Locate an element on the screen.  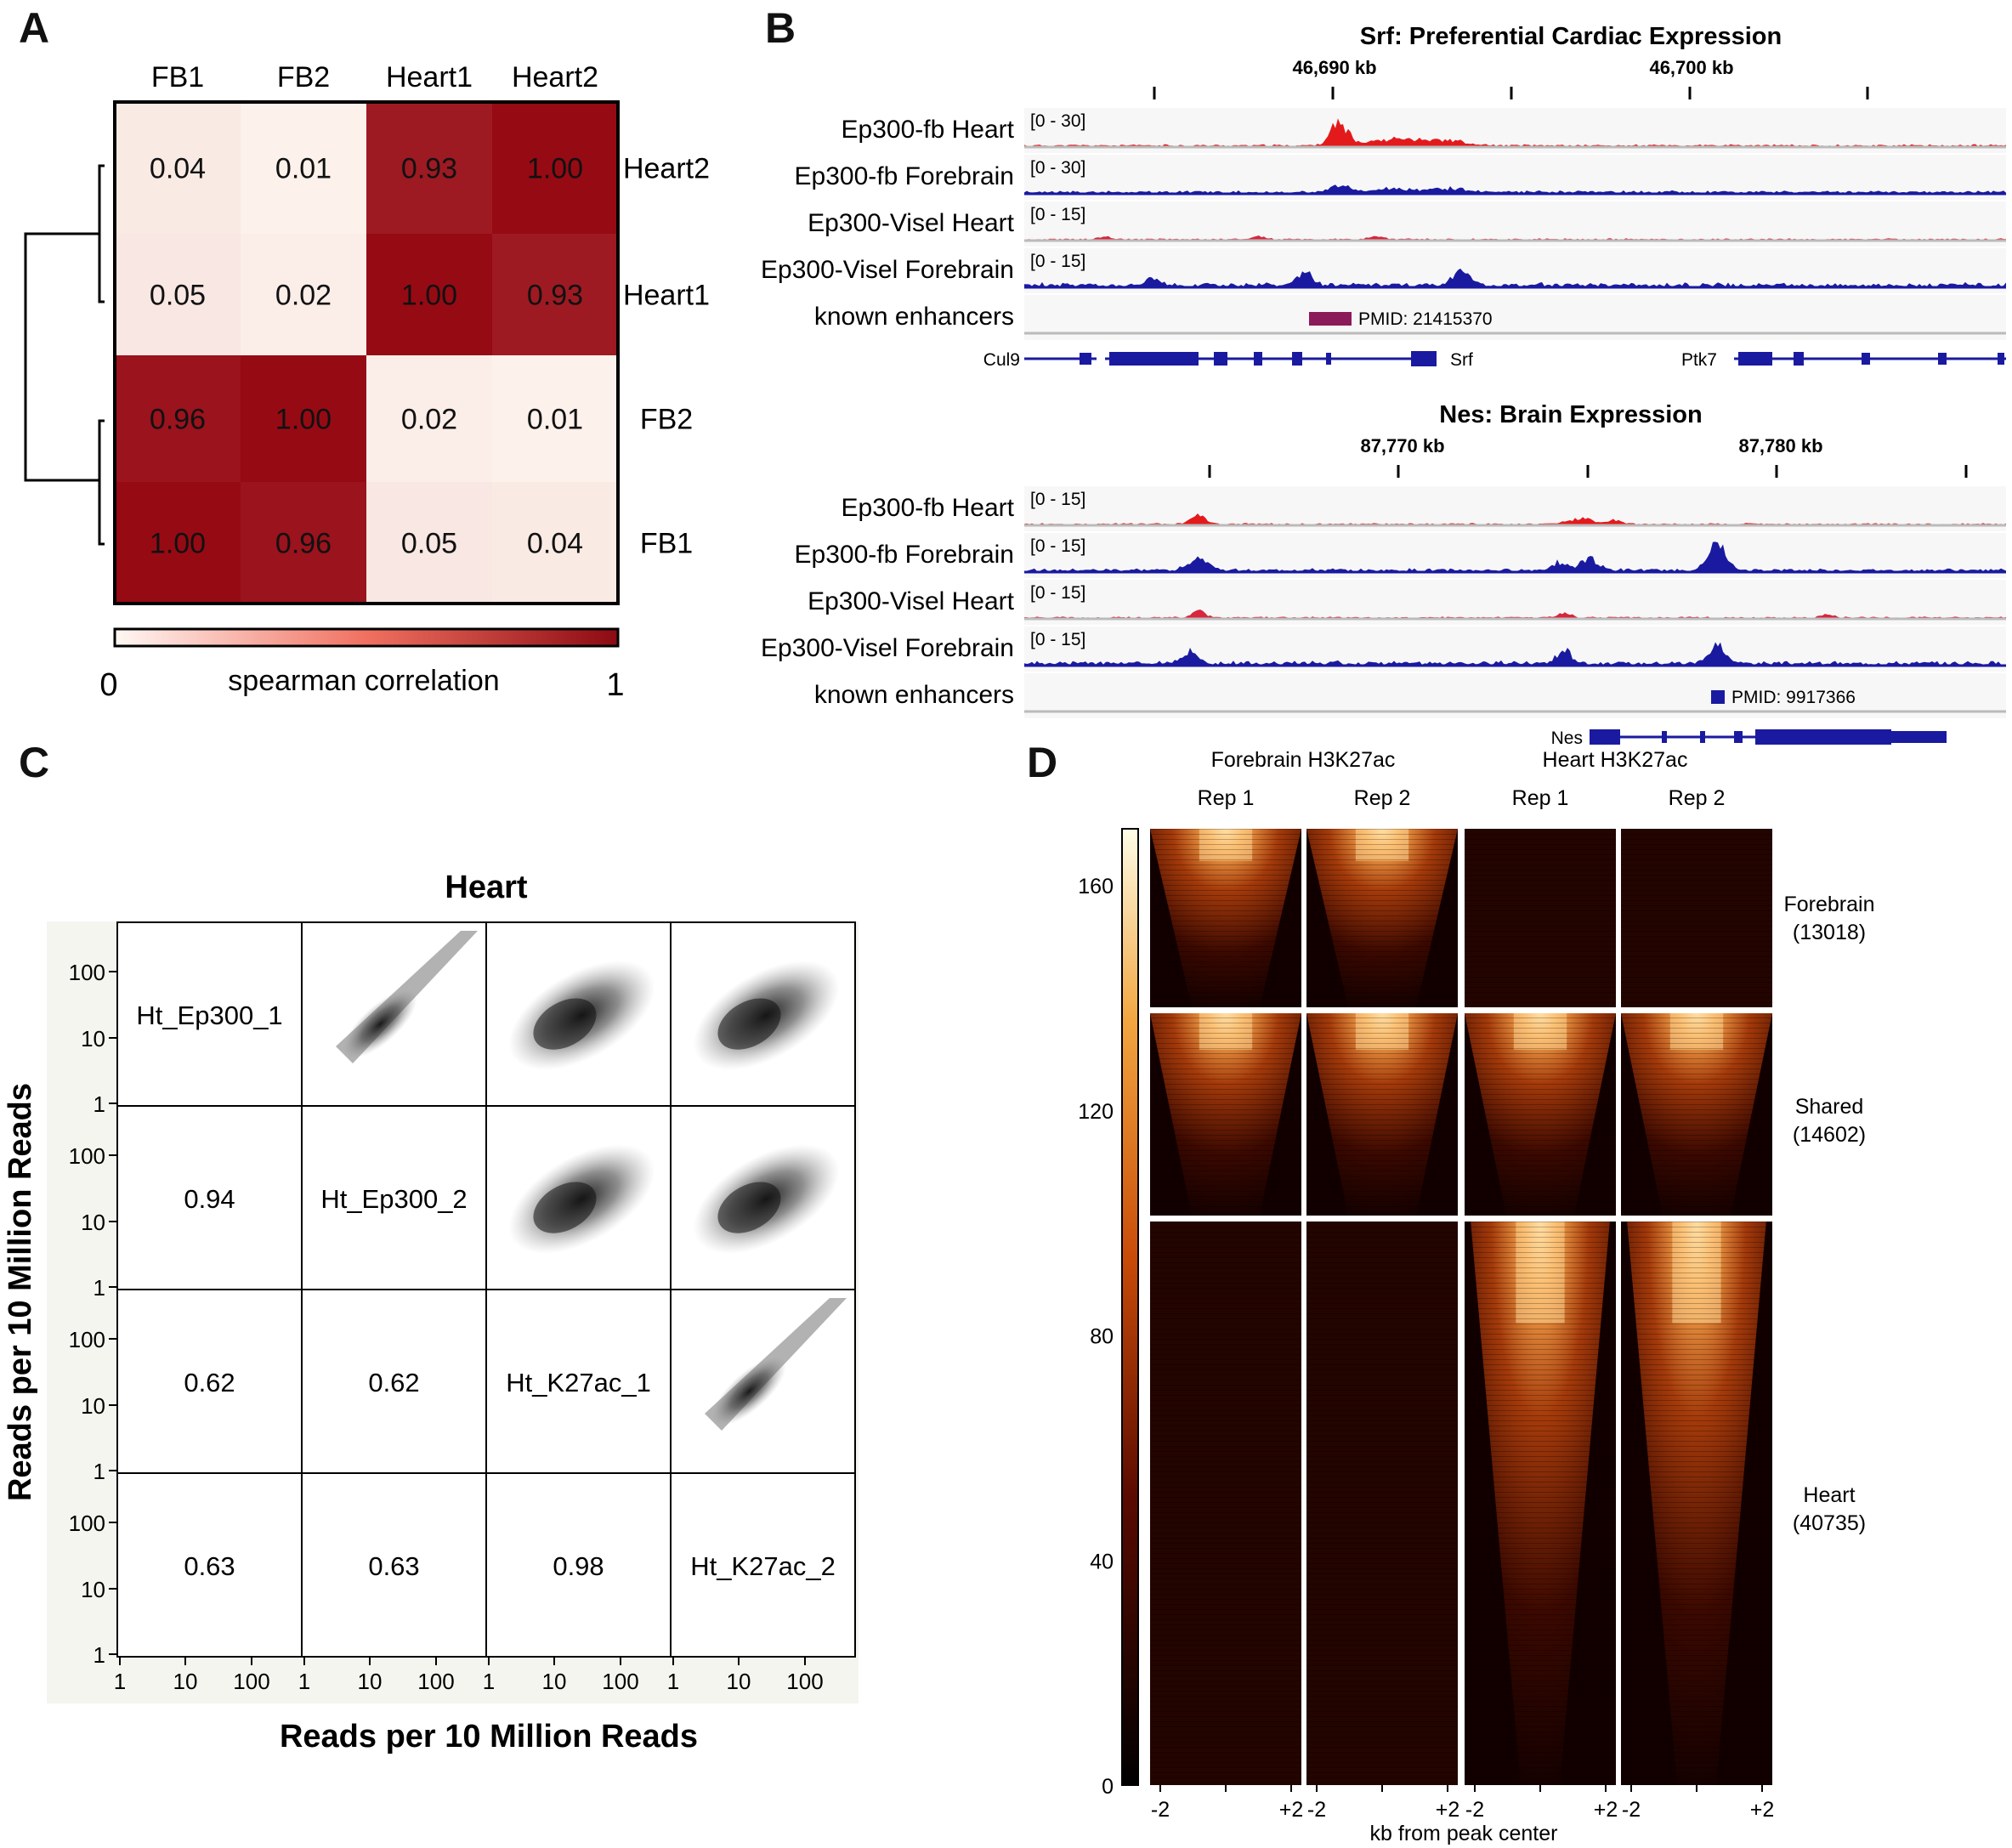
coord-label: 46,700 kb is located at coordinates (1691, 67).